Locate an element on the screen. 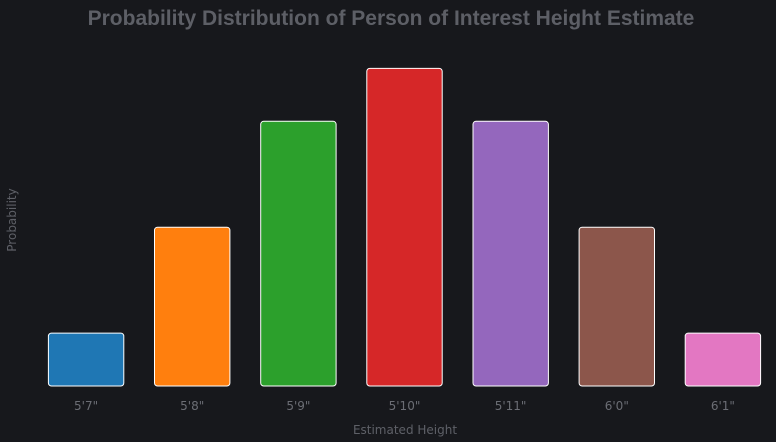  x-tick-label-6: 6'1" is located at coordinates (723, 406).